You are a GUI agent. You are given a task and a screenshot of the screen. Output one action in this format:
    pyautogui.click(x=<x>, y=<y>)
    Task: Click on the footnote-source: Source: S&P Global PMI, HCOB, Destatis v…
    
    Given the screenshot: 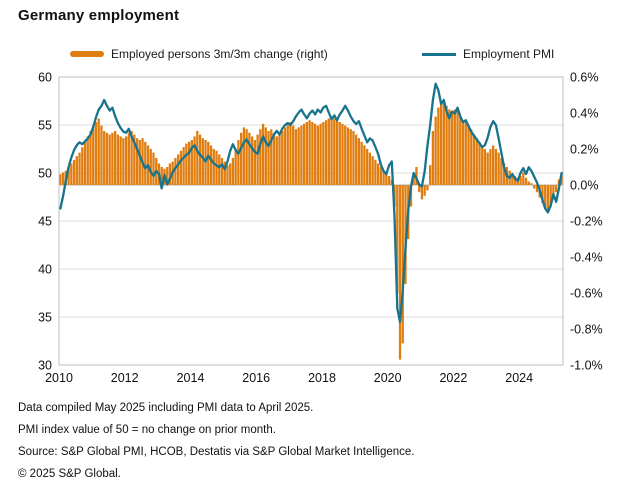 What is the action you would take?
    pyautogui.click(x=216, y=452)
    